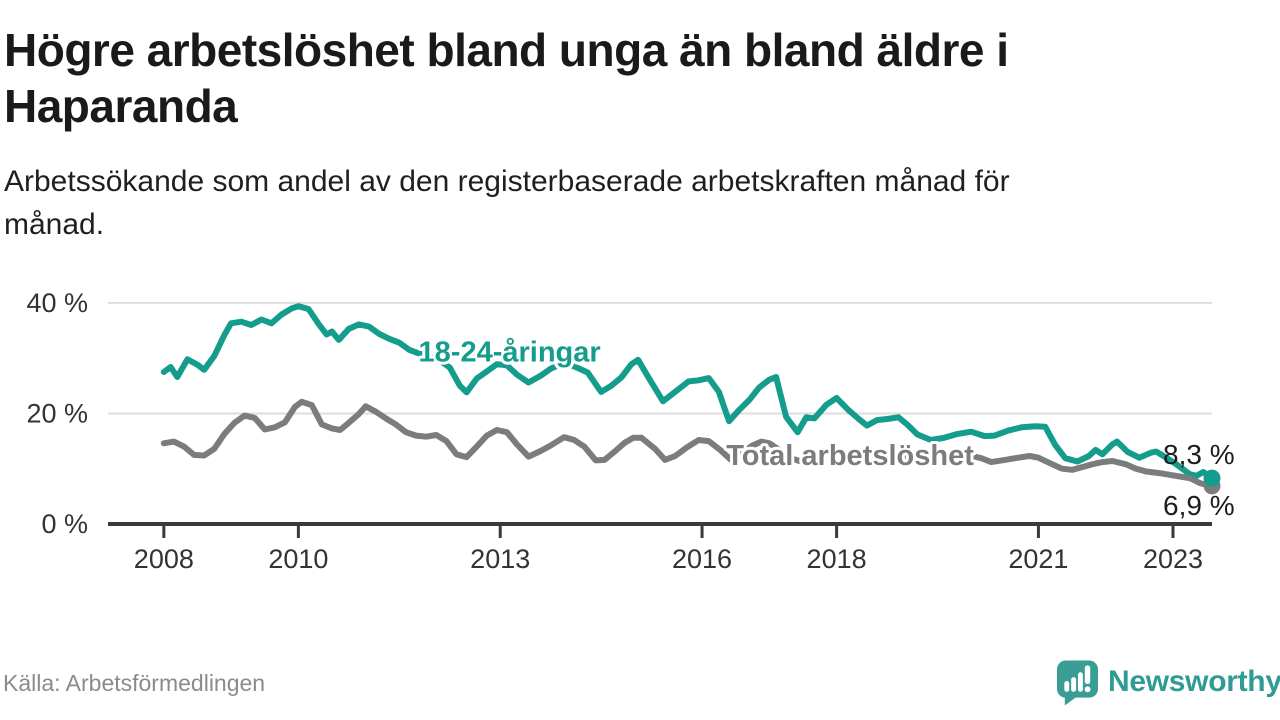 The width and height of the screenshot is (1280, 720). I want to click on y-tick-label: 20 %, so click(57, 413).